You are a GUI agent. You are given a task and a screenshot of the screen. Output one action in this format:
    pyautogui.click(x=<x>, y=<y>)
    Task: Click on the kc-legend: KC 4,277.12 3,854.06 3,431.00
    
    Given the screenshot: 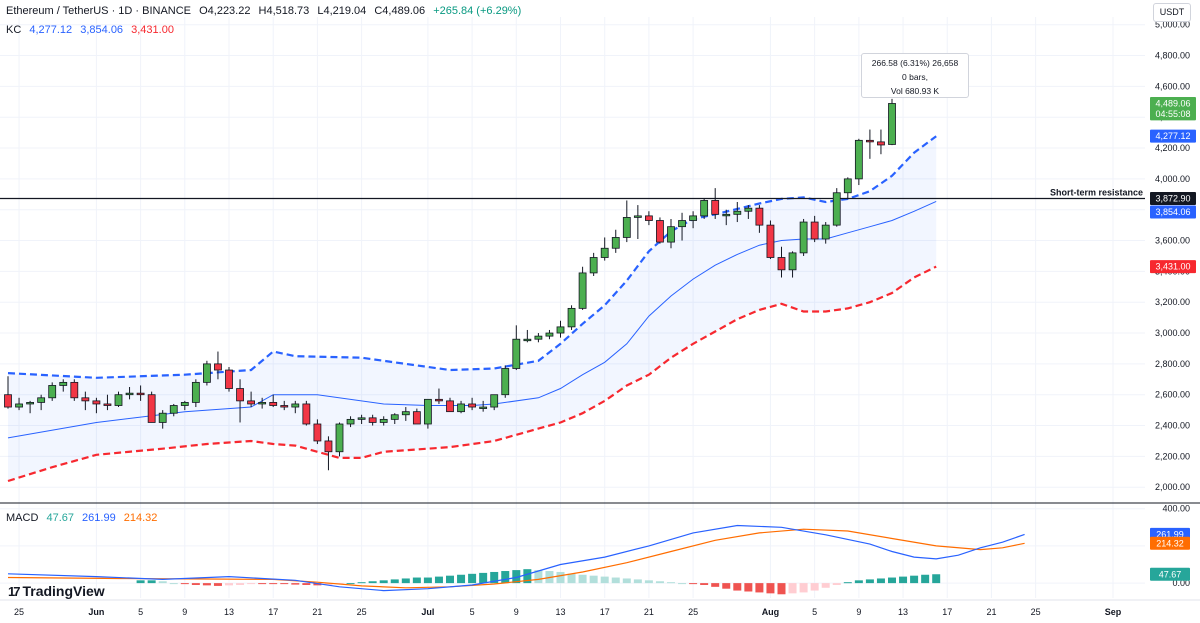 What is the action you would take?
    pyautogui.click(x=92, y=30)
    